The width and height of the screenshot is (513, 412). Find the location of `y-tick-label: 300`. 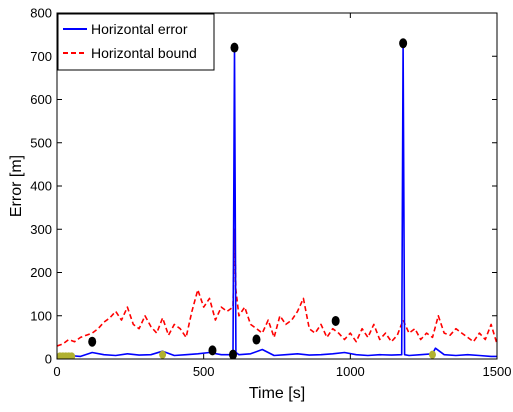

y-tick-label: 300 is located at coordinates (41, 229).